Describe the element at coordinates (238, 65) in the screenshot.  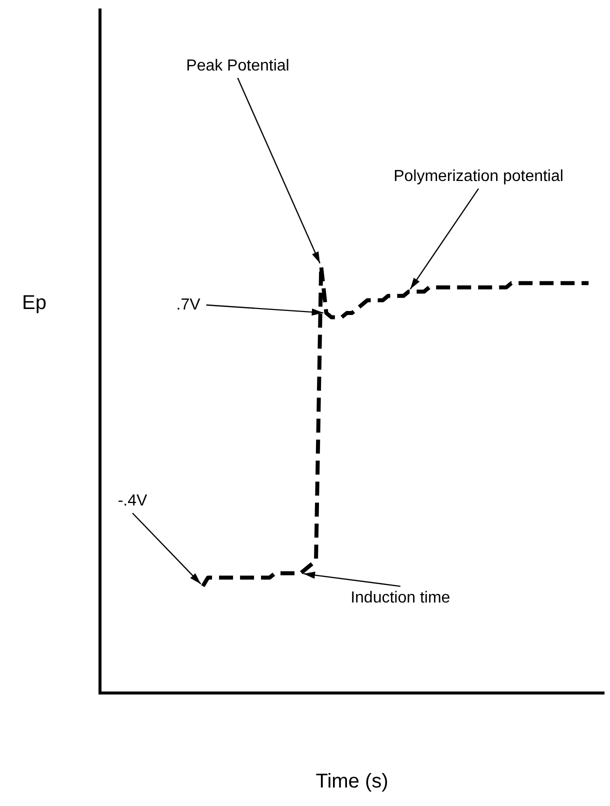
I see `text: Peak Potential` at that location.